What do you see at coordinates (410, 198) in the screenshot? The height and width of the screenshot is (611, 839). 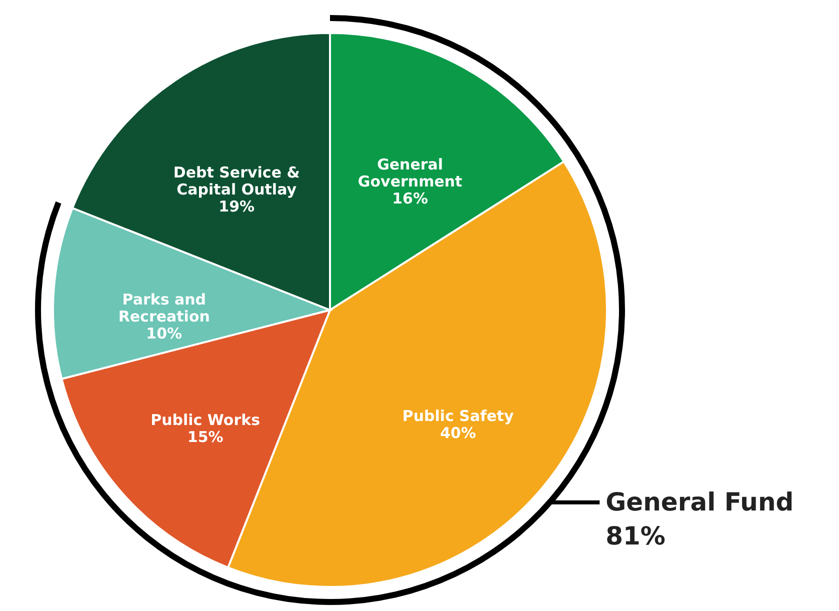 I see `data-label: 16%` at bounding box center [410, 198].